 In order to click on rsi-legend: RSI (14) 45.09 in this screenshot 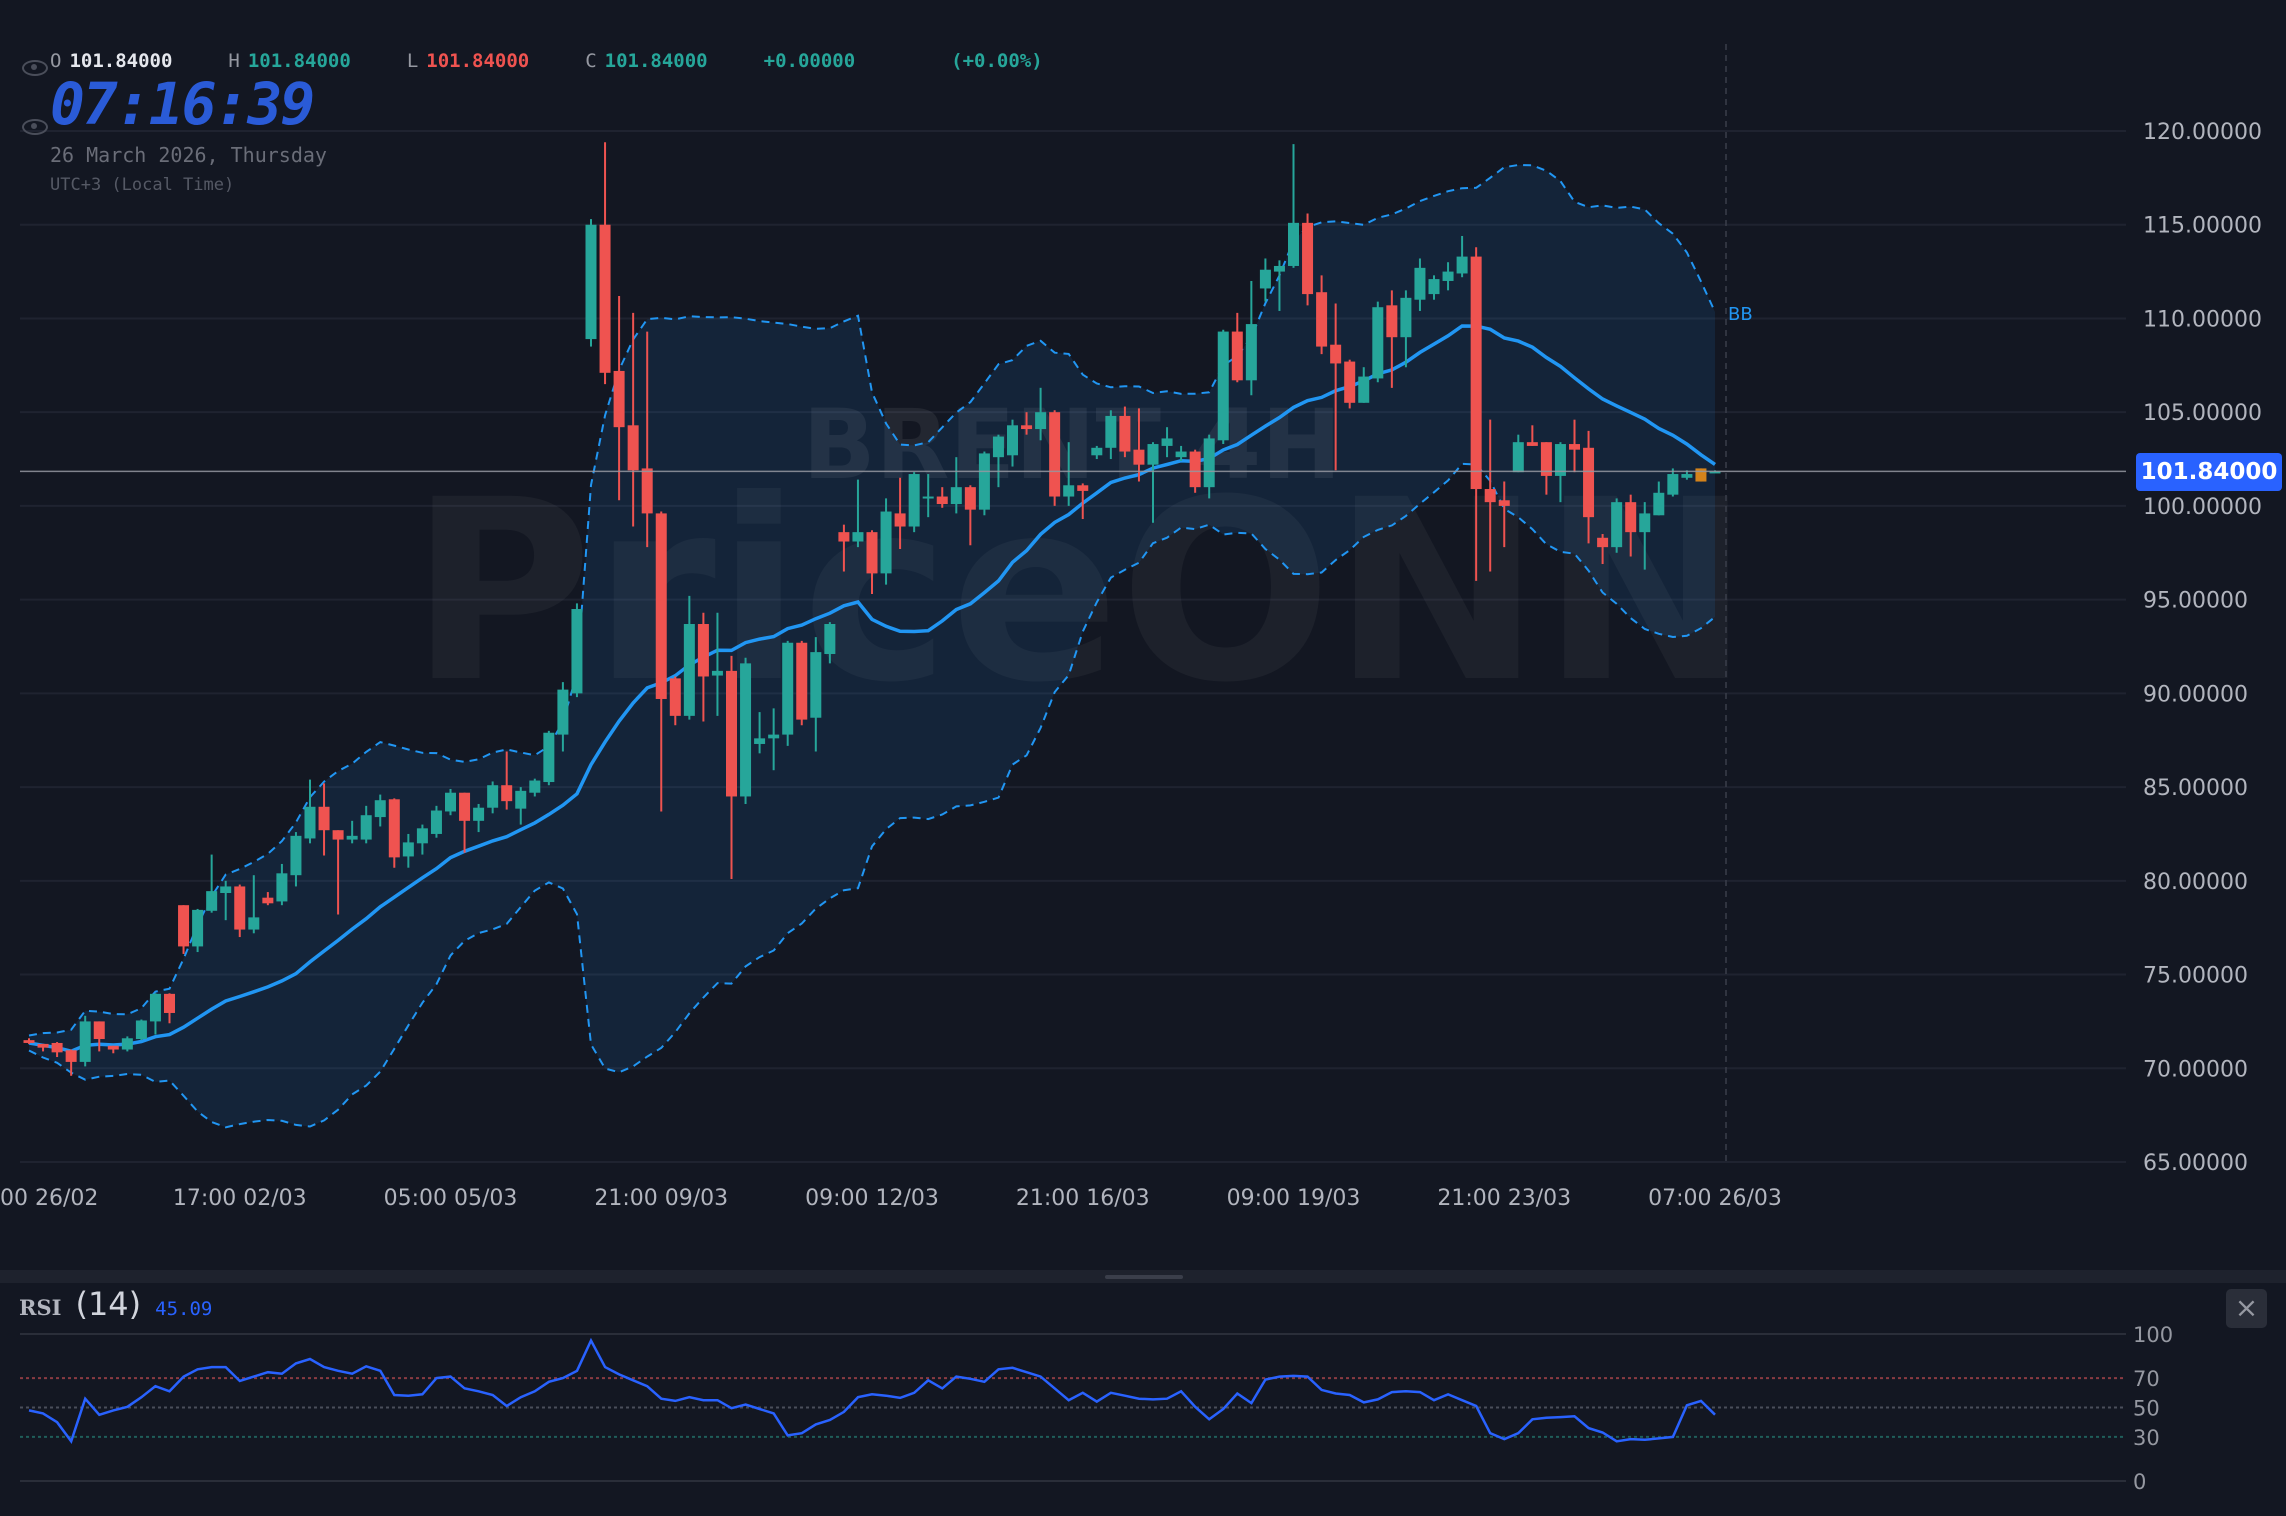, I will do `click(115, 1304)`.